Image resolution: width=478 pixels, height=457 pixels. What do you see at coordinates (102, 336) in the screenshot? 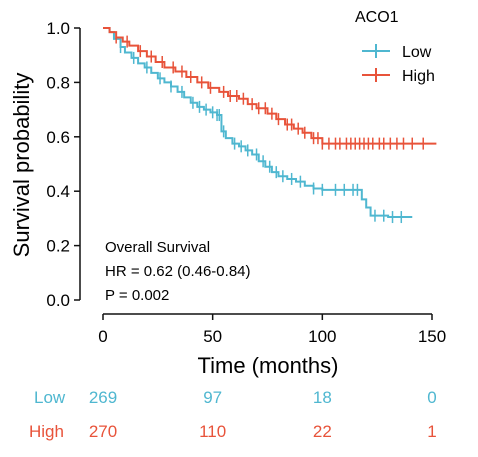
I see `x-tick-label: 0` at bounding box center [102, 336].